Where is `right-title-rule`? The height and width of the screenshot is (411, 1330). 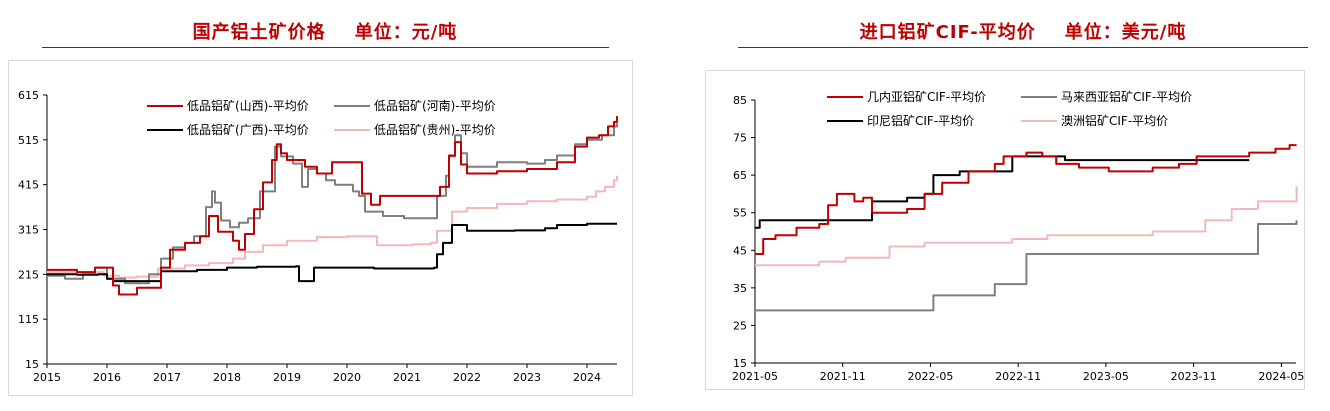
right-title-rule is located at coordinates (1023, 47).